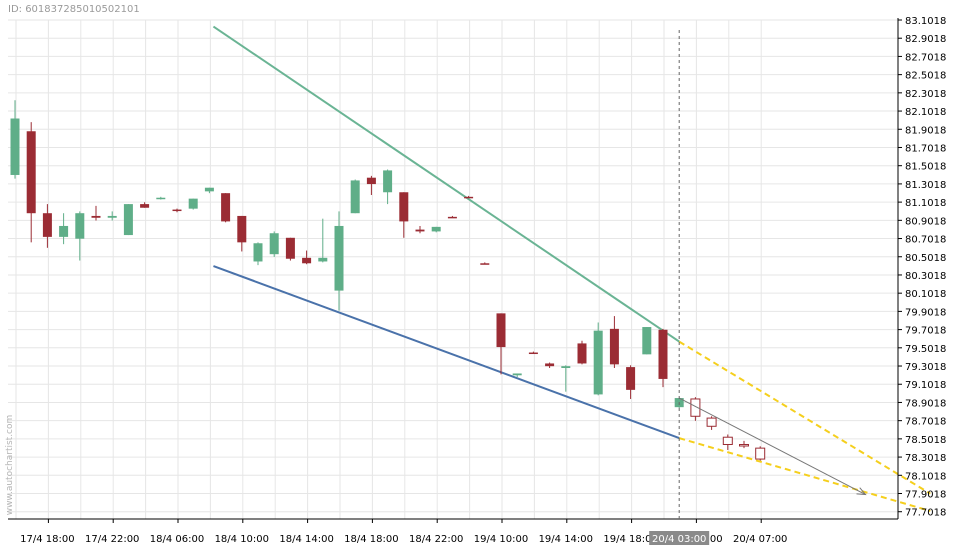 This screenshot has width=960, height=554. I want to click on y-tick-label: 79.3018, so click(925, 367).